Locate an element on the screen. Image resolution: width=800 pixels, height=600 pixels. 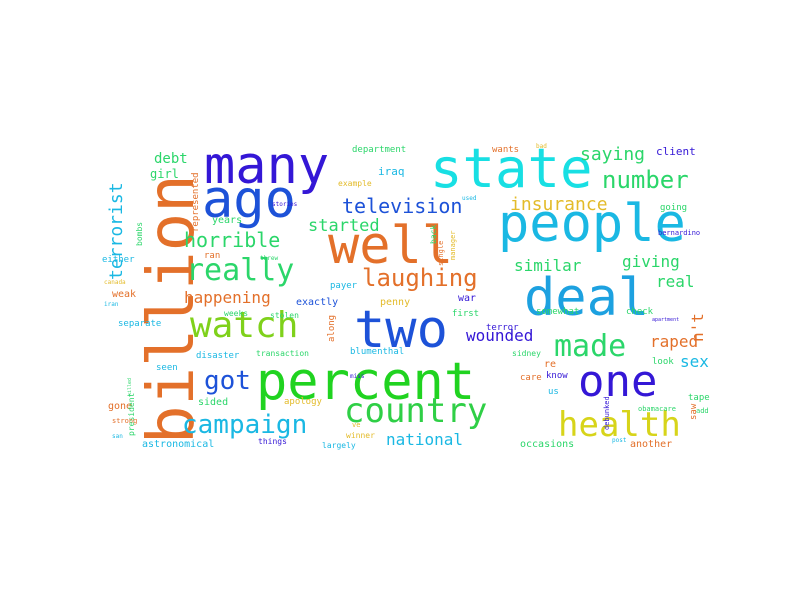
word-weak: weak is located at coordinates (124, 294).